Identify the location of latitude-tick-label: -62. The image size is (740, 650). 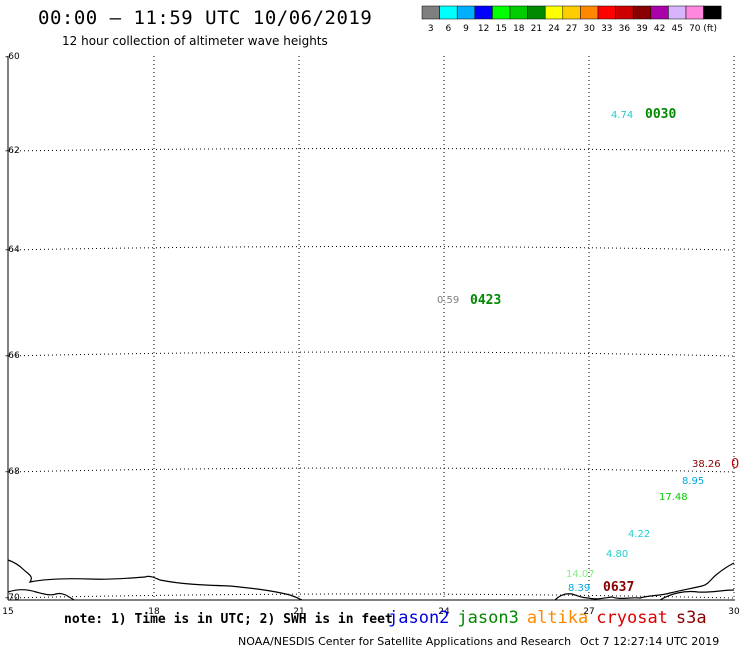
(12, 151).